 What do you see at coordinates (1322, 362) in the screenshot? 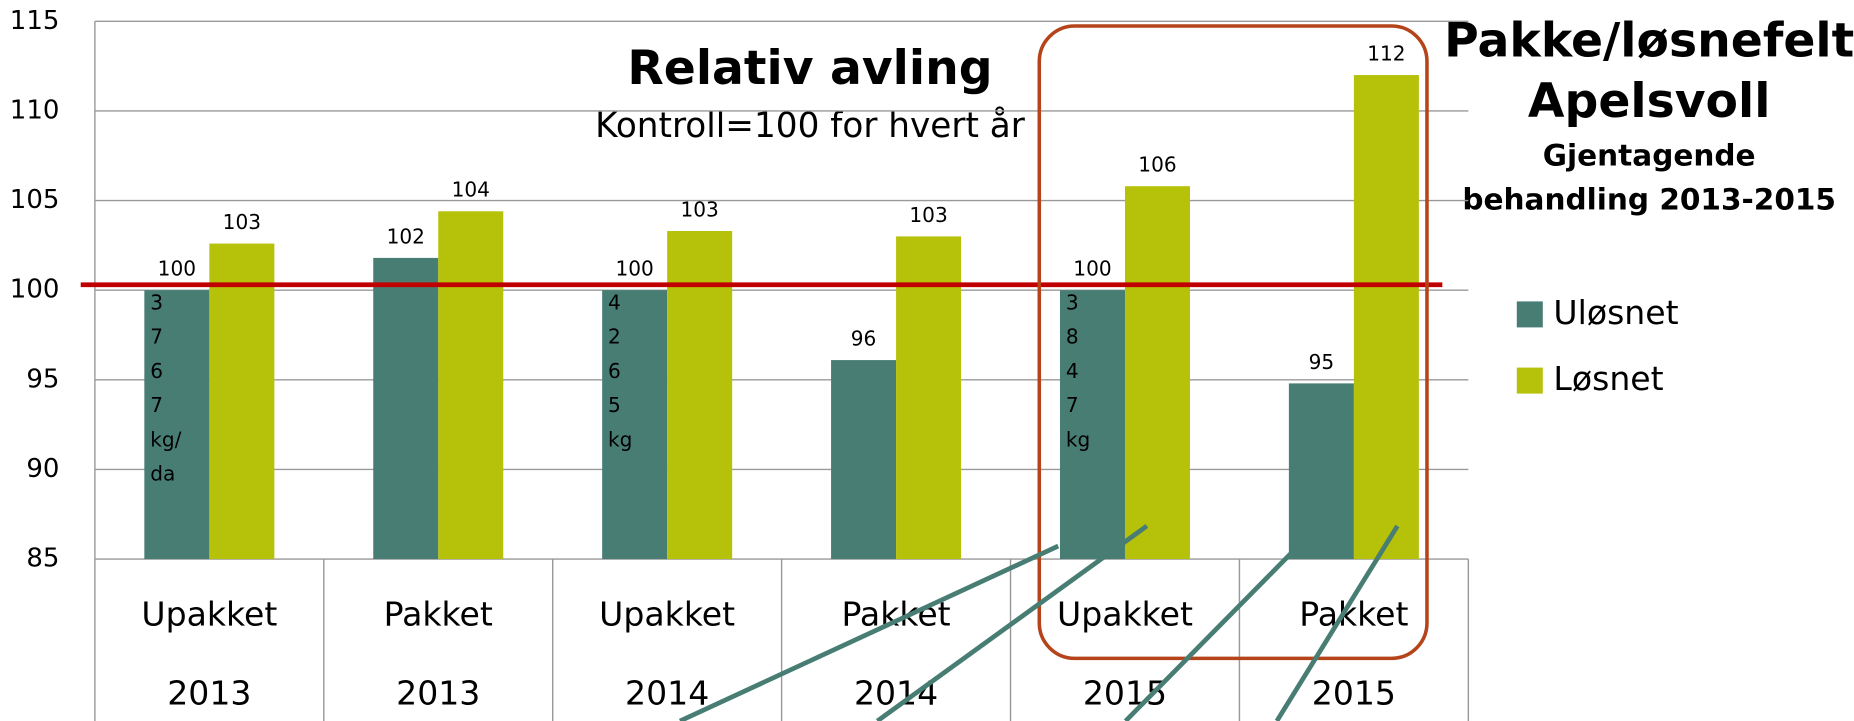
I see `data-label: 95` at bounding box center [1322, 362].